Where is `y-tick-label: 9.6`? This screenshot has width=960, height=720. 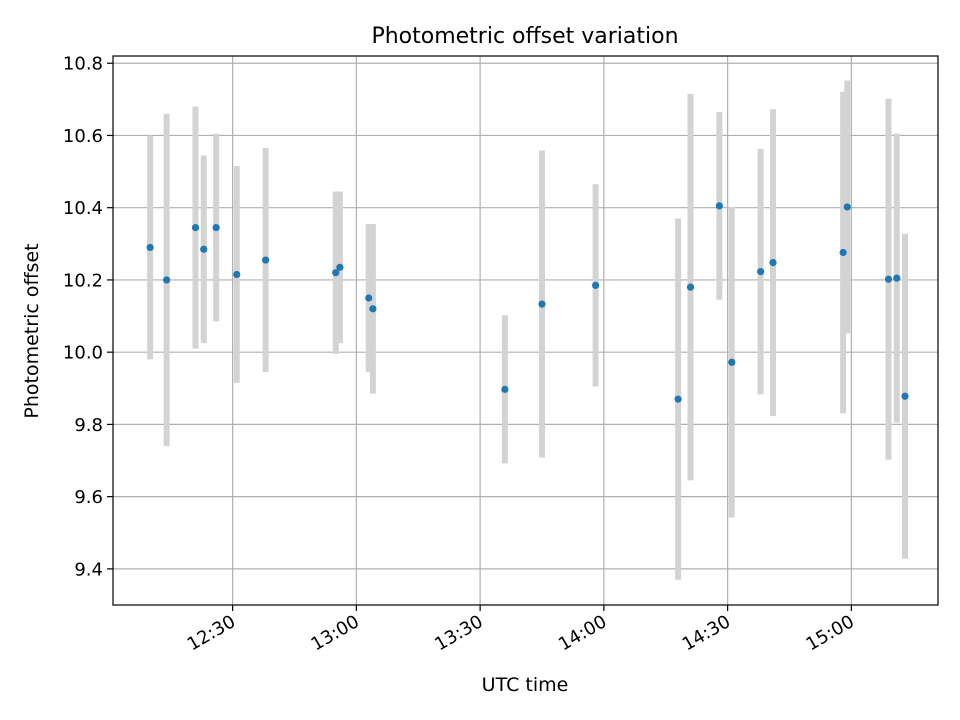 y-tick-label: 9.6 is located at coordinates (88, 497).